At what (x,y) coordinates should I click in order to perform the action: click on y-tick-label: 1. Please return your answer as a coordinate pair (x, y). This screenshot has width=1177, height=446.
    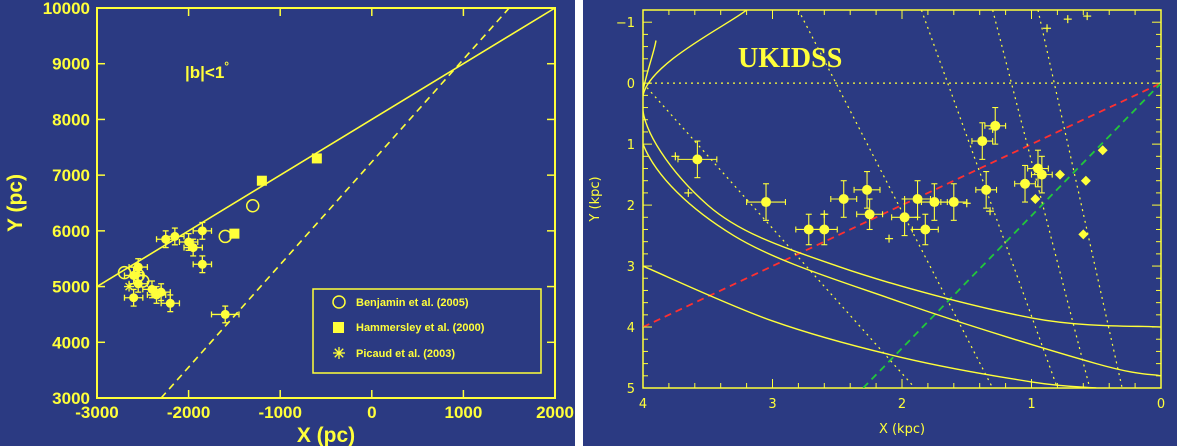
    Looking at the image, I should click on (631, 145).